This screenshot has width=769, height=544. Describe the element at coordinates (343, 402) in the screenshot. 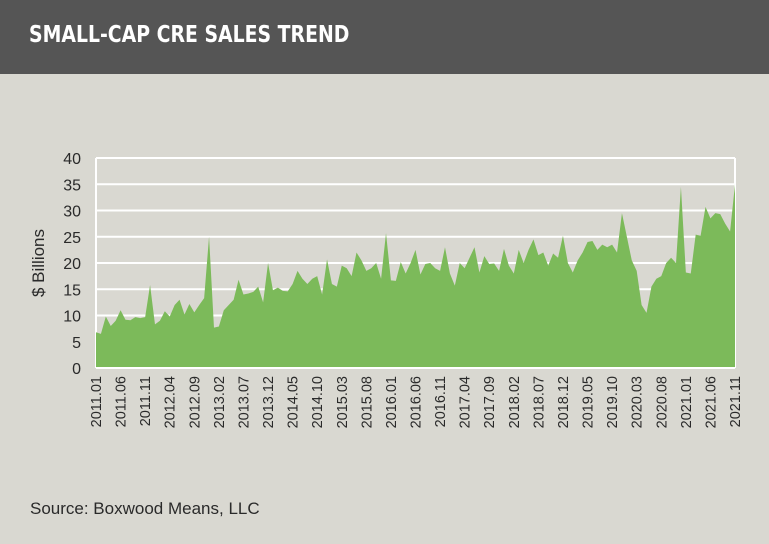

I see `x-tick-label: 2015.03` at that location.